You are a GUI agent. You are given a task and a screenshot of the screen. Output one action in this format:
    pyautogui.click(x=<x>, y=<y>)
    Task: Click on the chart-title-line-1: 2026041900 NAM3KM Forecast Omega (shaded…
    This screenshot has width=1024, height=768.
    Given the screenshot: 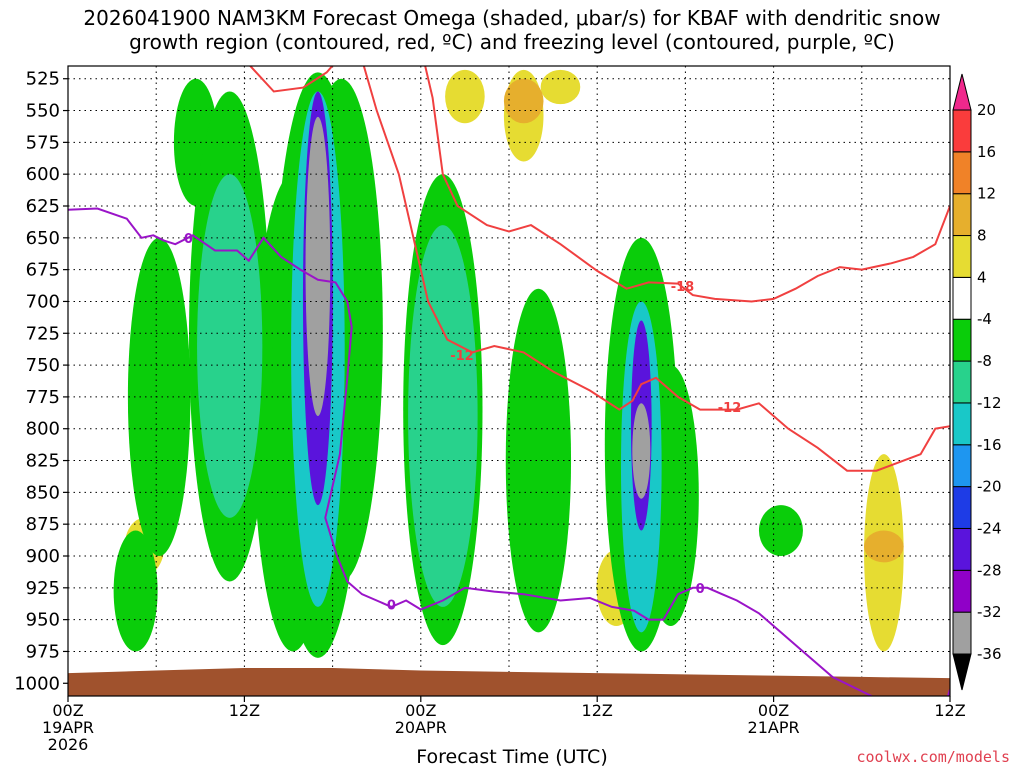 What is the action you would take?
    pyautogui.click(x=512, y=18)
    